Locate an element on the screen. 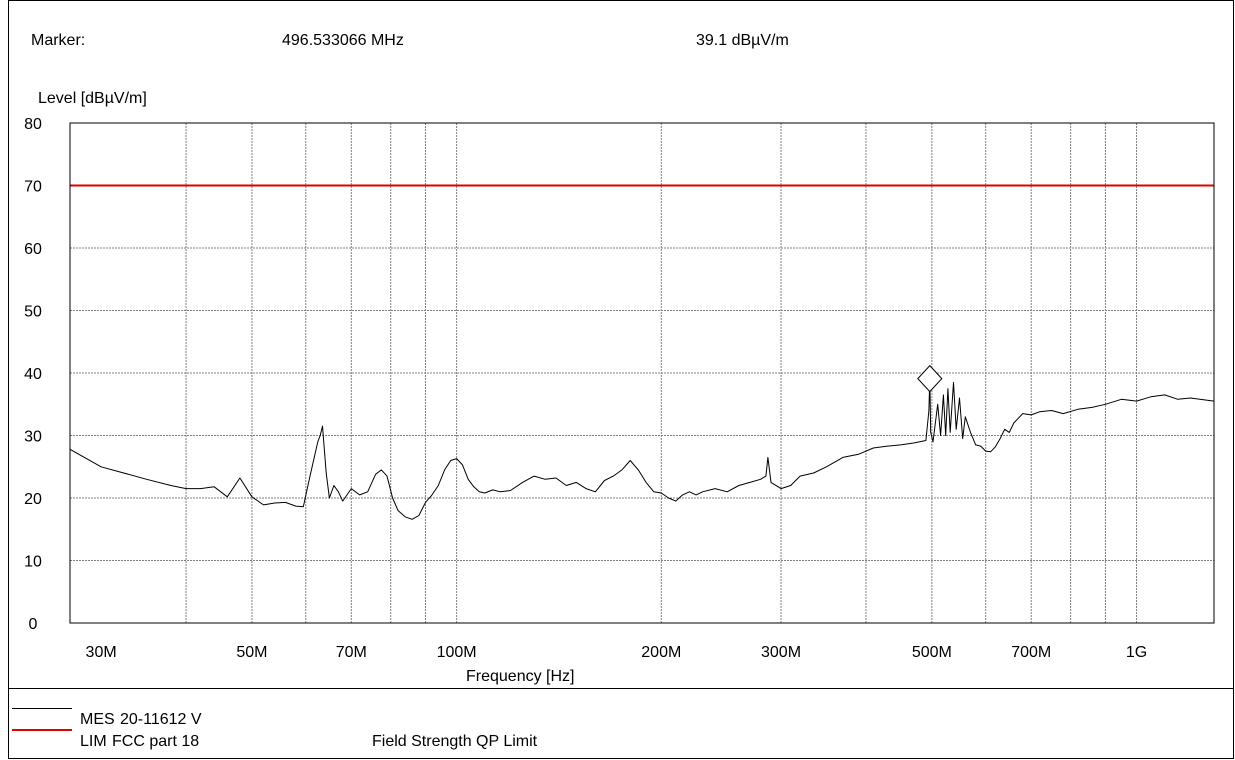  x-tick-label: 30M is located at coordinates (101, 652).